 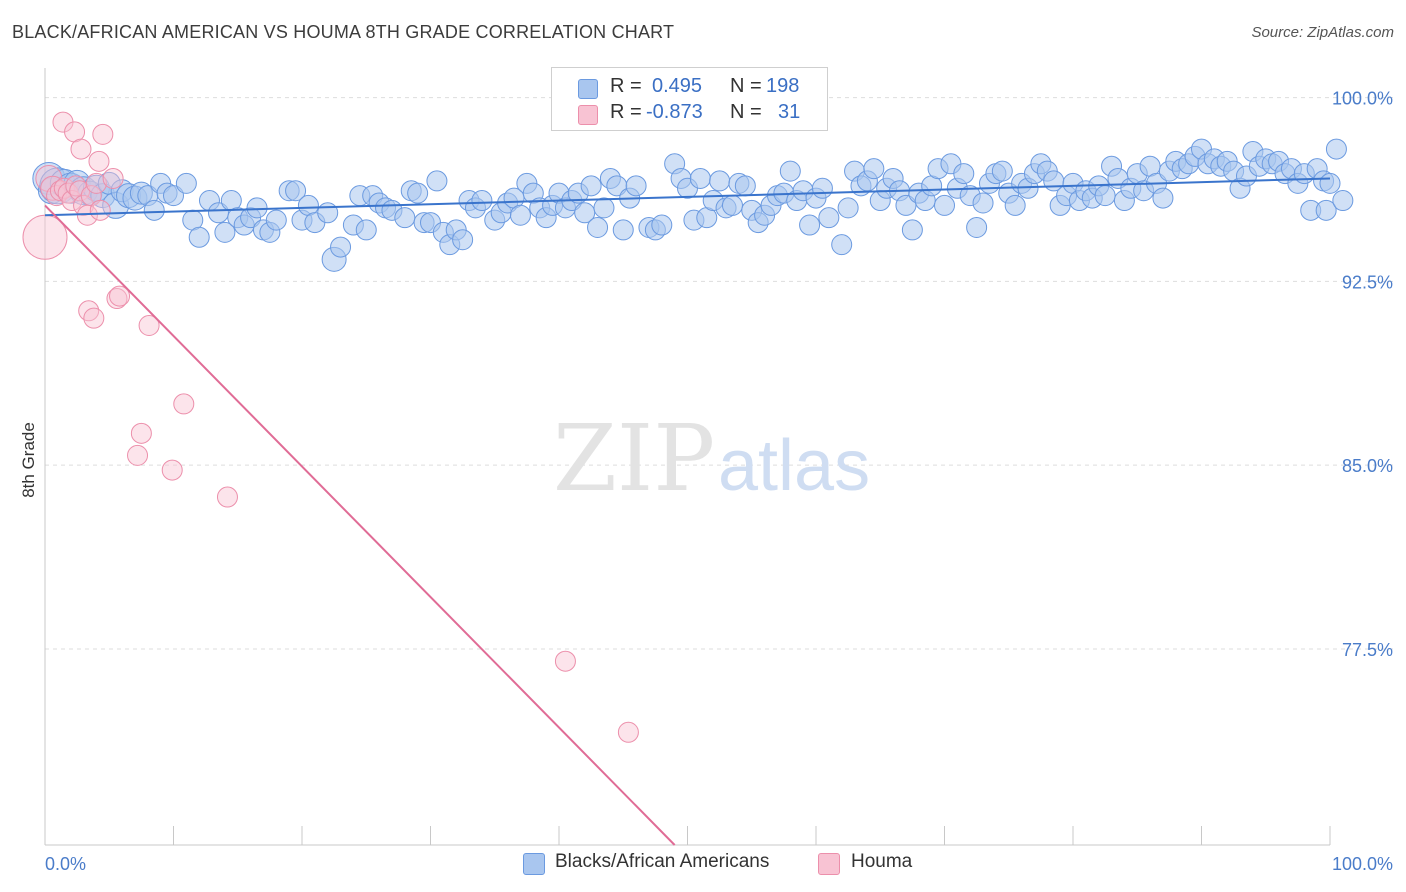 What do you see at coordinates (1367, 466) in the screenshot?
I see `y-tick-label: 85.0%` at bounding box center [1367, 466].